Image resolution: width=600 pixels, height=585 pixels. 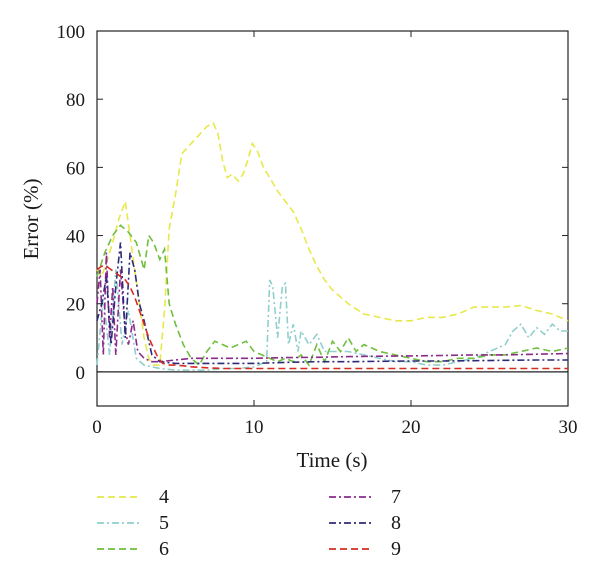 I want to click on legend: 4 5 6 7 8 9, so click(x=249, y=523).